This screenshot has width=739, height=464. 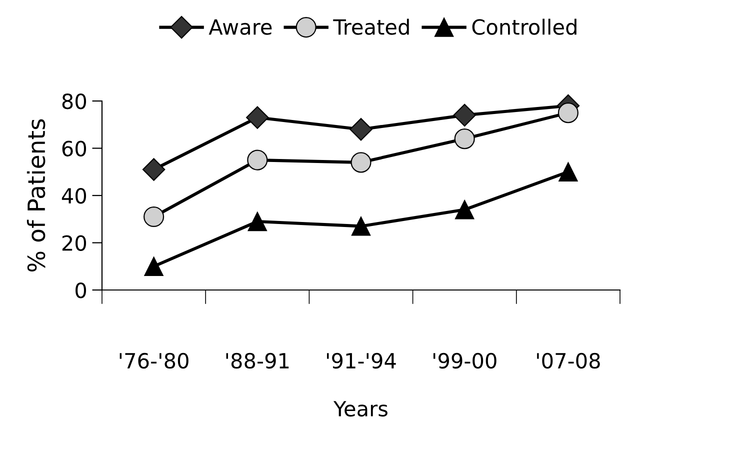 I want to click on y-tick-label: 60, so click(x=74, y=148).